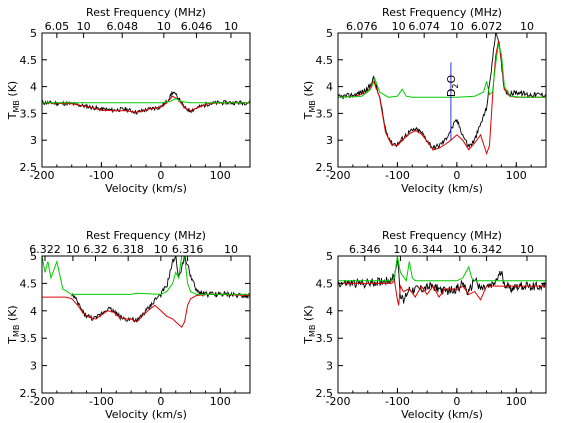  What do you see at coordinates (45, 249) in the screenshot?
I see `top-tick-label: 6.322` at bounding box center [45, 249].